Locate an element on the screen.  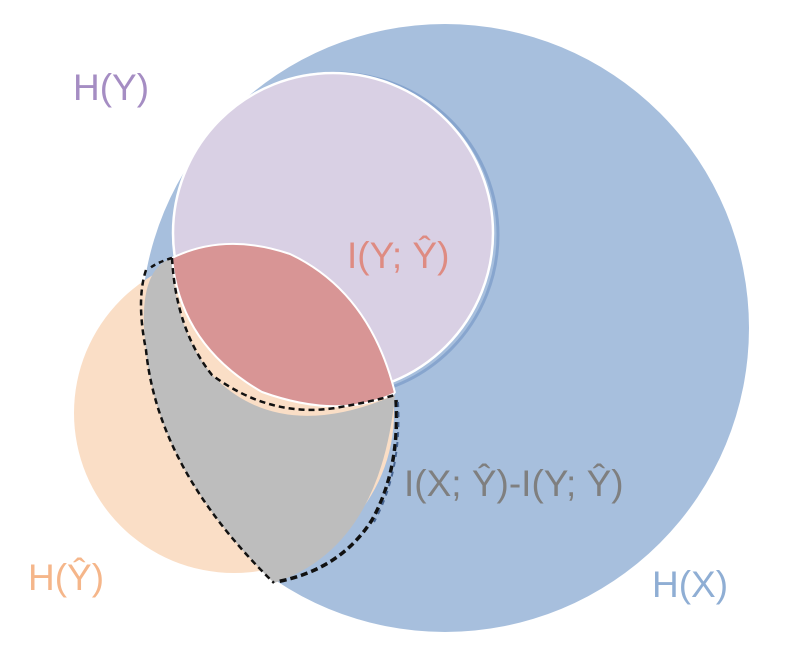
dashed-outline-left-inner is located at coordinates (161, 263).